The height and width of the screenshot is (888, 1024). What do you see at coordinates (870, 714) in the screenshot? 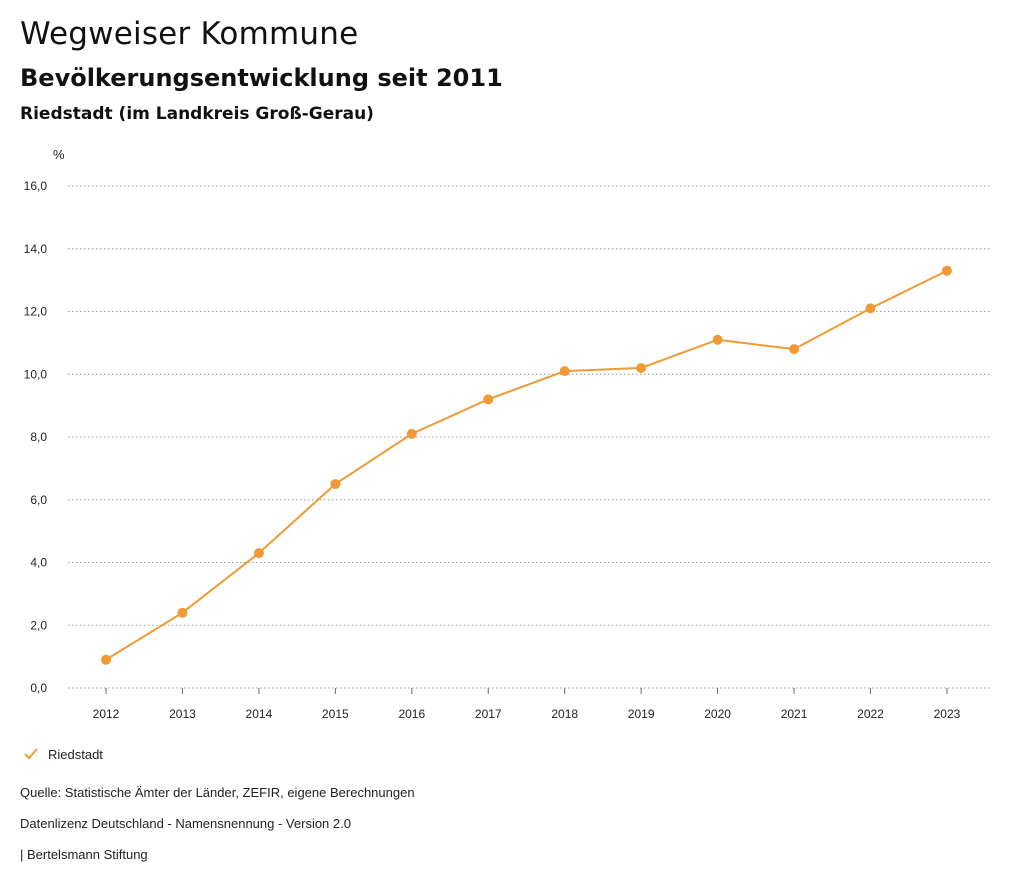
I see `x-tick-label: 2022` at bounding box center [870, 714].